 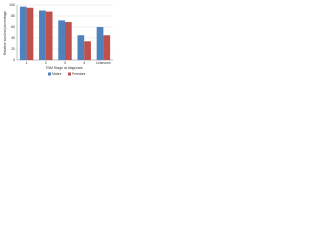 What do you see at coordinates (13, 49) in the screenshot?
I see `y-tick-label: 20` at bounding box center [13, 49].